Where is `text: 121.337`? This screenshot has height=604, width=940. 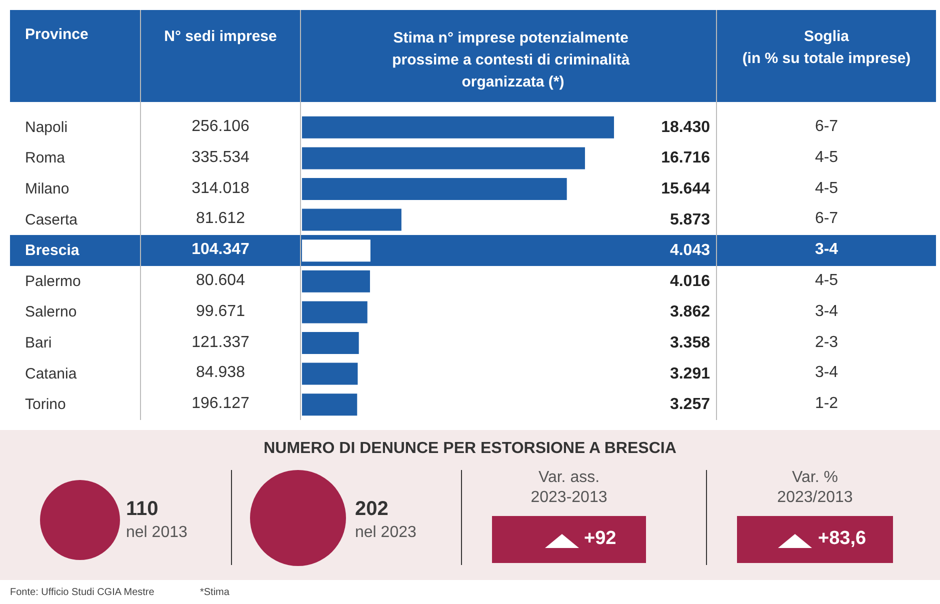 text: 121.337 is located at coordinates (220, 342).